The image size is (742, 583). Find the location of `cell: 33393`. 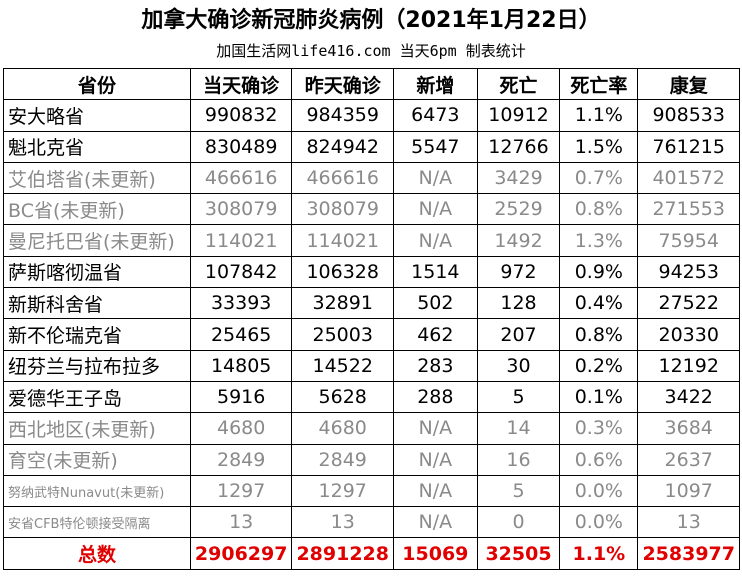

cell: 33393 is located at coordinates (241, 303).